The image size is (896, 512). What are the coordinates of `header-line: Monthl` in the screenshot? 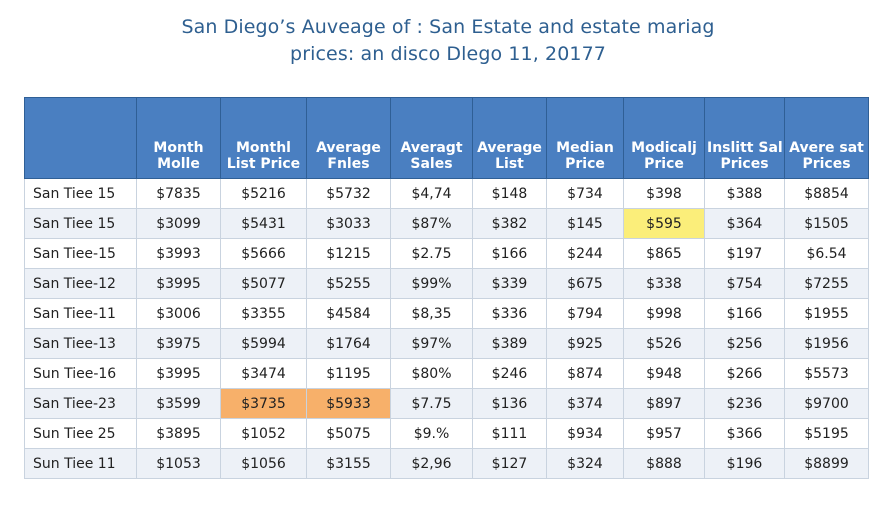 It's located at (263, 148).